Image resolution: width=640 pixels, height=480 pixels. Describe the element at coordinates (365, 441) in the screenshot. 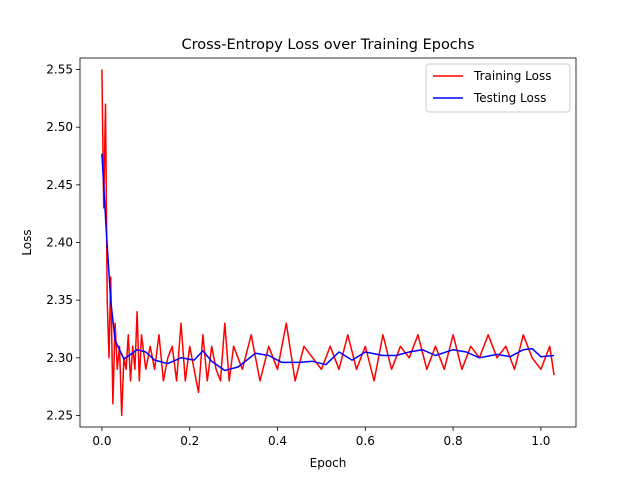

I see `x-tick-label: 0.6` at that location.